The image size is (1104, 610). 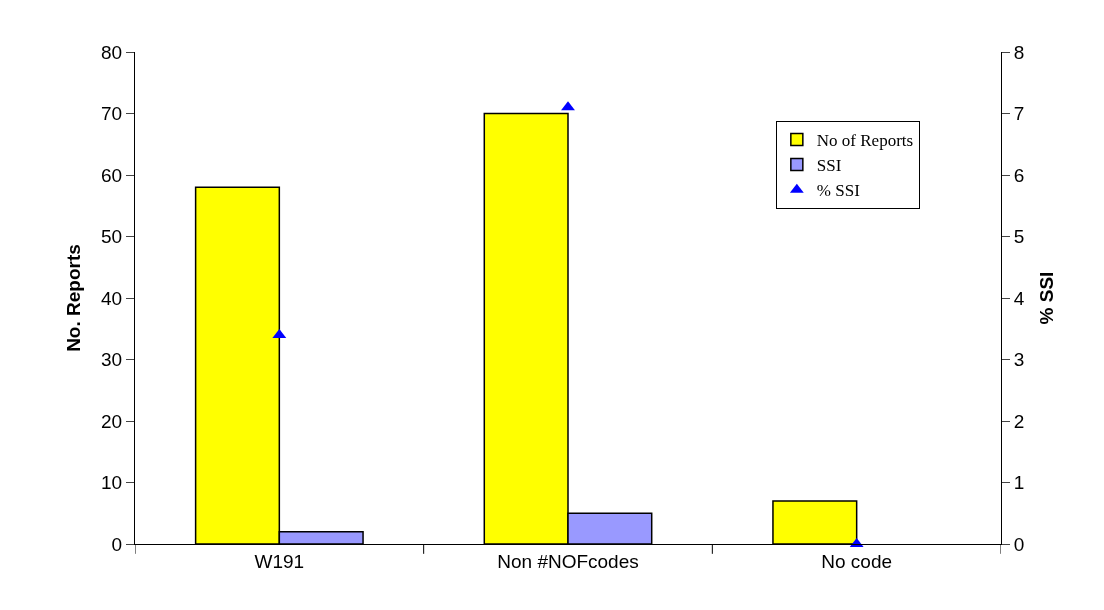 I want to click on y2-tick-label: 5, so click(x=1019, y=237).